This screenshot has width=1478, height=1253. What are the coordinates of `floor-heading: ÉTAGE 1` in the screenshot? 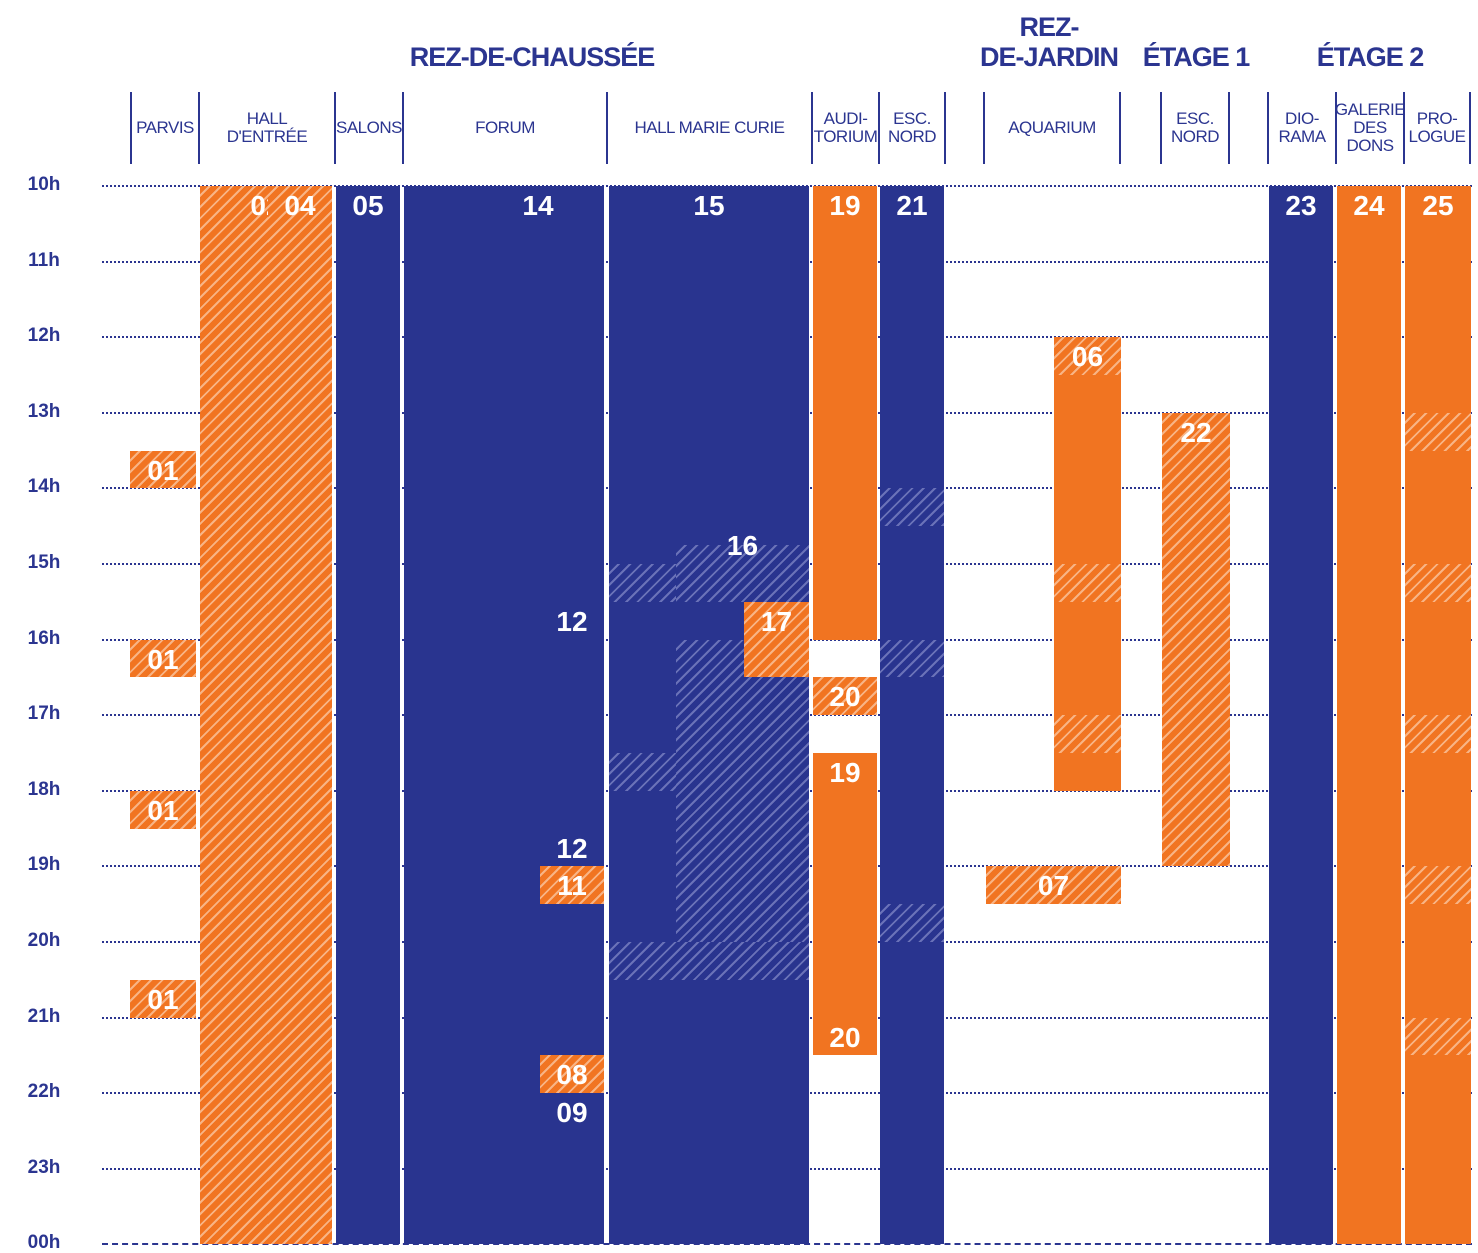 It's located at (1196, 57).